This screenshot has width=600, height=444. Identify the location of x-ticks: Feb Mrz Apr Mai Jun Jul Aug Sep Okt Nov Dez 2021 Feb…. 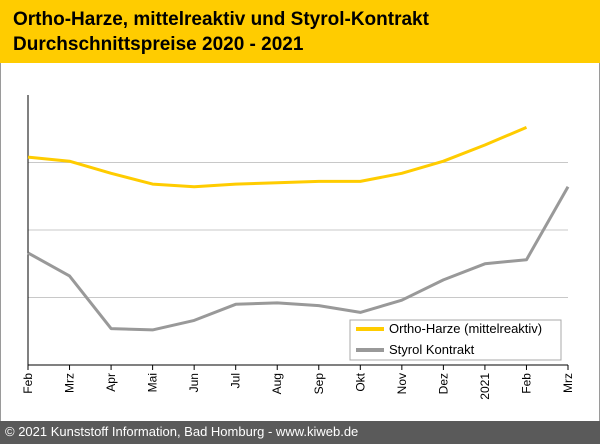
(298, 382).